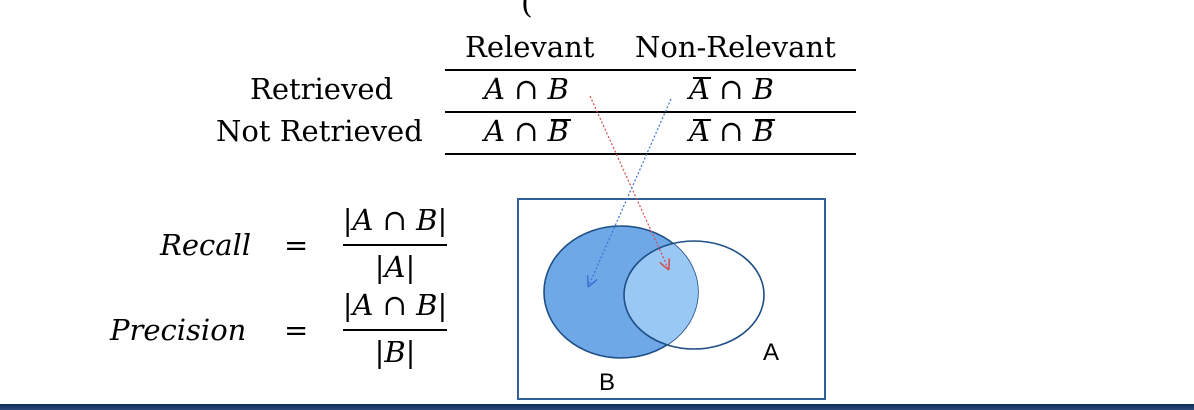 This screenshot has width=1194, height=410. Describe the element at coordinates (607, 382) in the screenshot. I see `venn-label-b: B` at that location.